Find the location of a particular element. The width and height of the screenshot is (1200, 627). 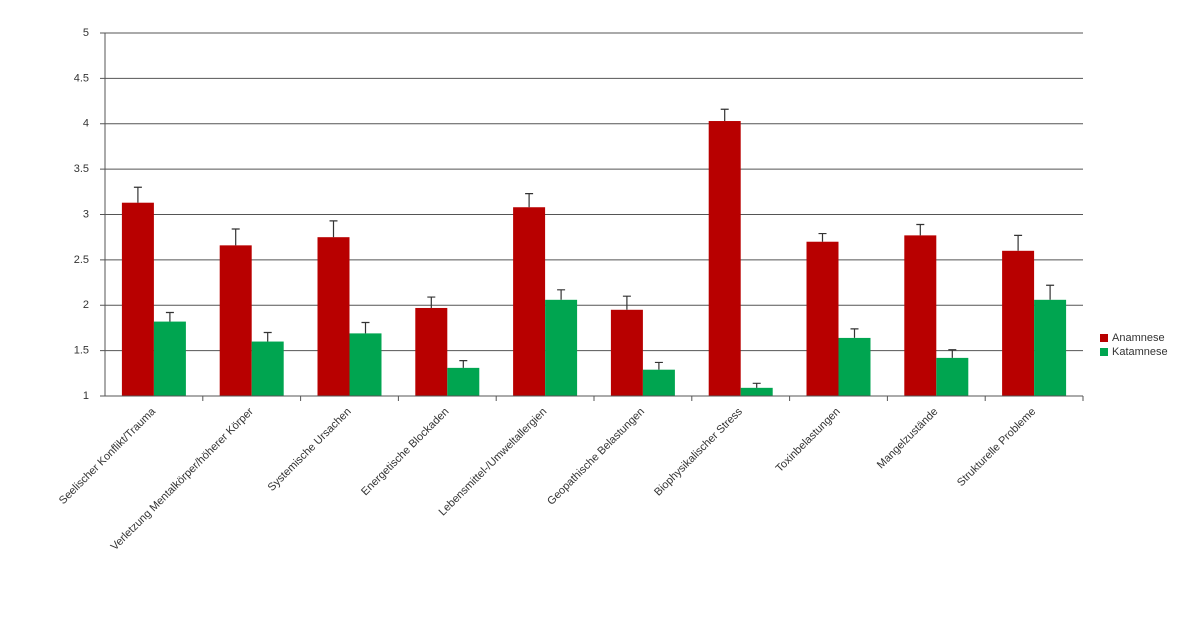

y-tick-label: 2.5 is located at coordinates (81, 260).